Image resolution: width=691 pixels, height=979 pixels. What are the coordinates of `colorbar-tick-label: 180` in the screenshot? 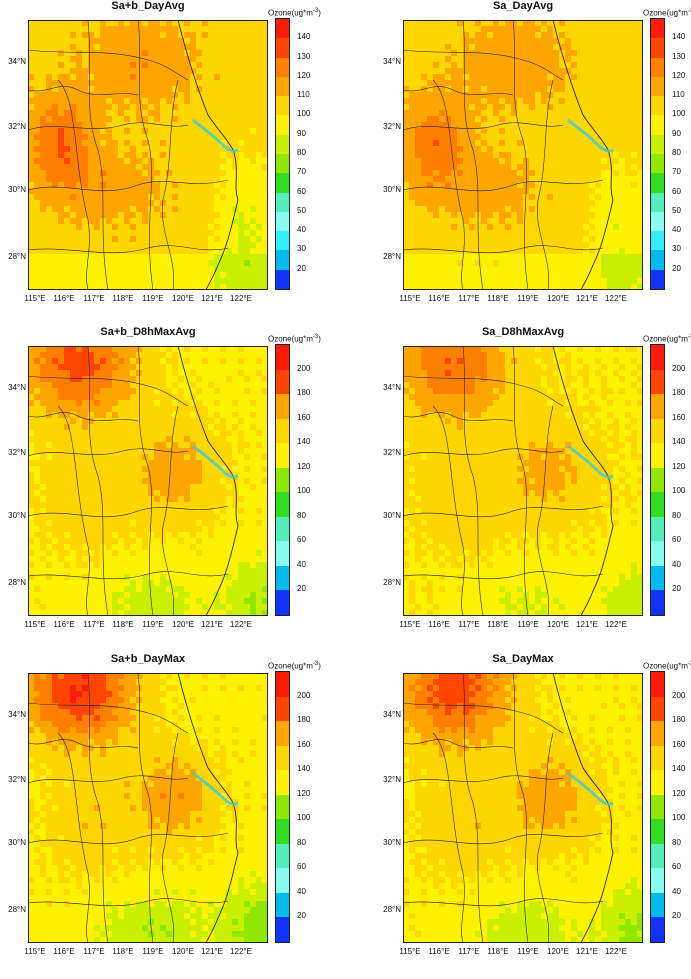 It's located at (679, 720).